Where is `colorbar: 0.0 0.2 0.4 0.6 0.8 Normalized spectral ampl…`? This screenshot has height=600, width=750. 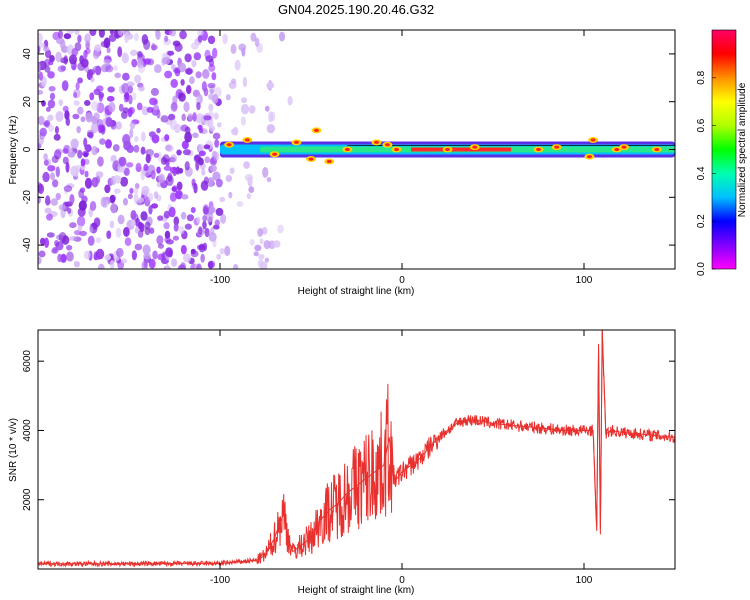
colorbar: 0.0 0.2 0.4 0.6 0.8 Normalized spectral ampl… is located at coordinates (722, 152).